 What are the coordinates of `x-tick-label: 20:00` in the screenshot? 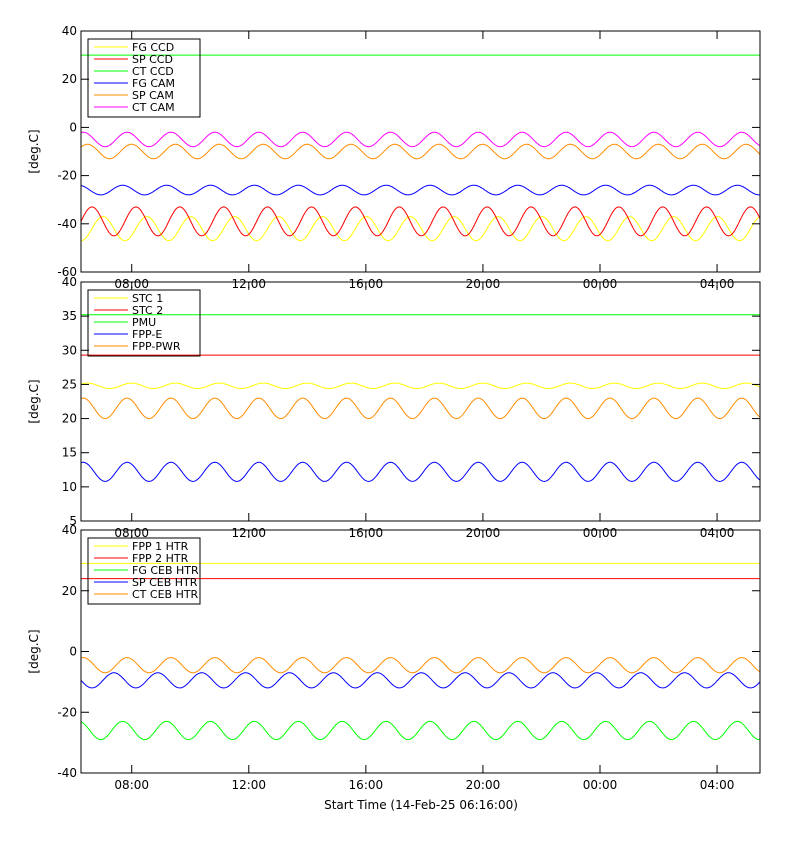 It's located at (483, 785).